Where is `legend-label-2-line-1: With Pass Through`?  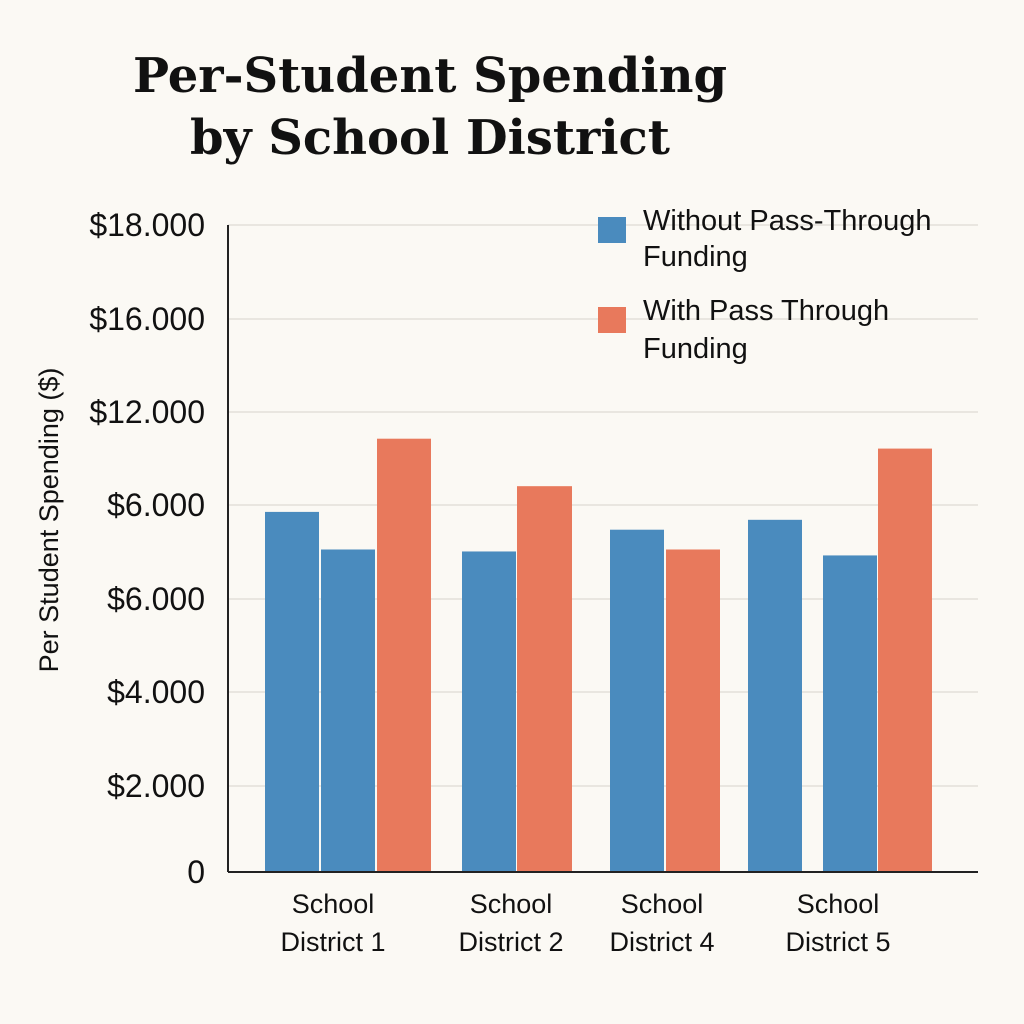 legend-label-2-line-1: With Pass Through is located at coordinates (766, 311).